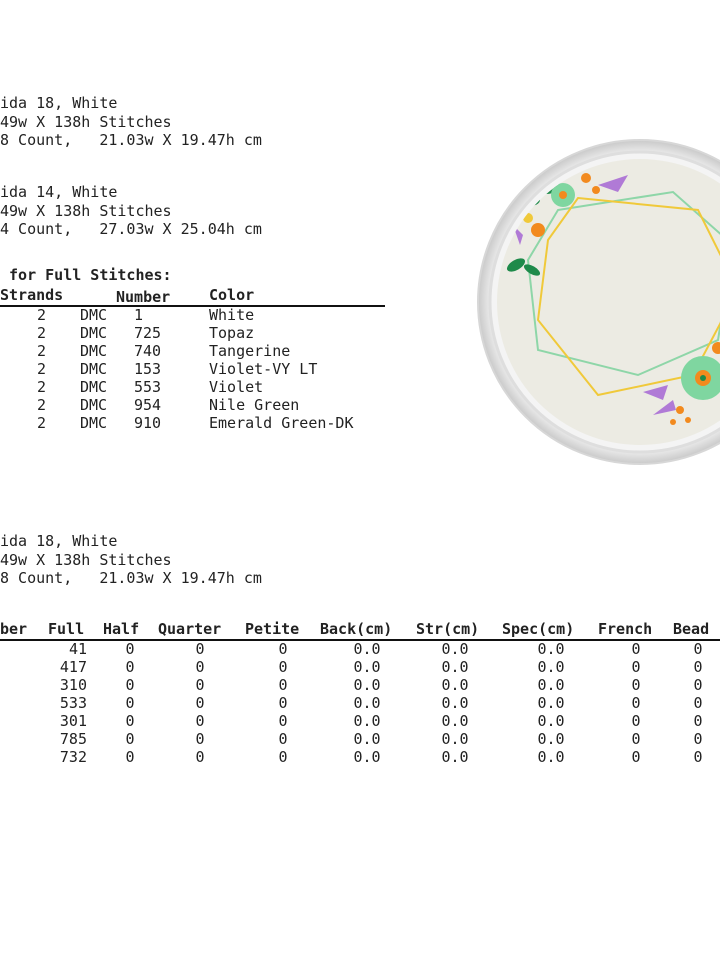 This screenshot has height=960, width=720. I want to click on counts-header-quarter: Quarter, so click(190, 629).